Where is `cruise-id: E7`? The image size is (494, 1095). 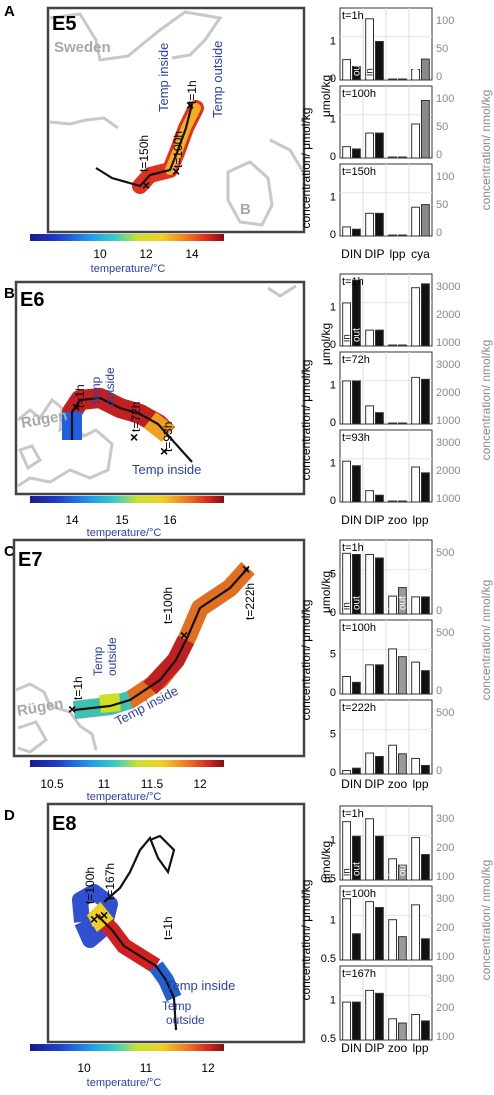
cruise-id: E7 is located at coordinates (30, 560).